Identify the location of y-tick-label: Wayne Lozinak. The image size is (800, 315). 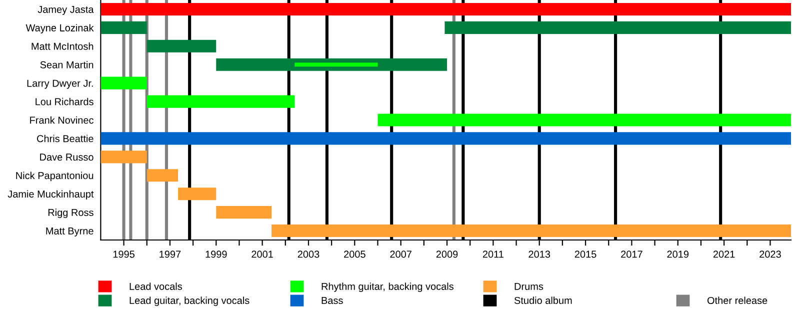
(60, 29).